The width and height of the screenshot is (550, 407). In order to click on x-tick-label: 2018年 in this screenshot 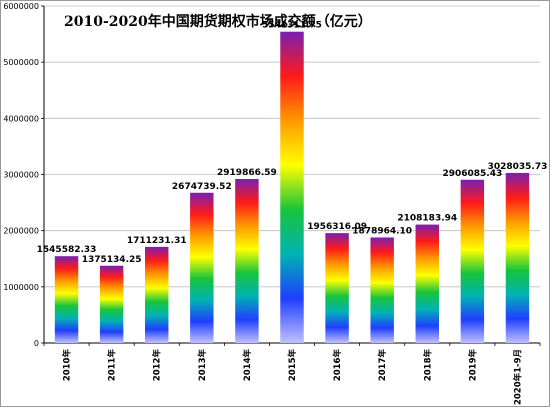, I will do `click(427, 365)`.